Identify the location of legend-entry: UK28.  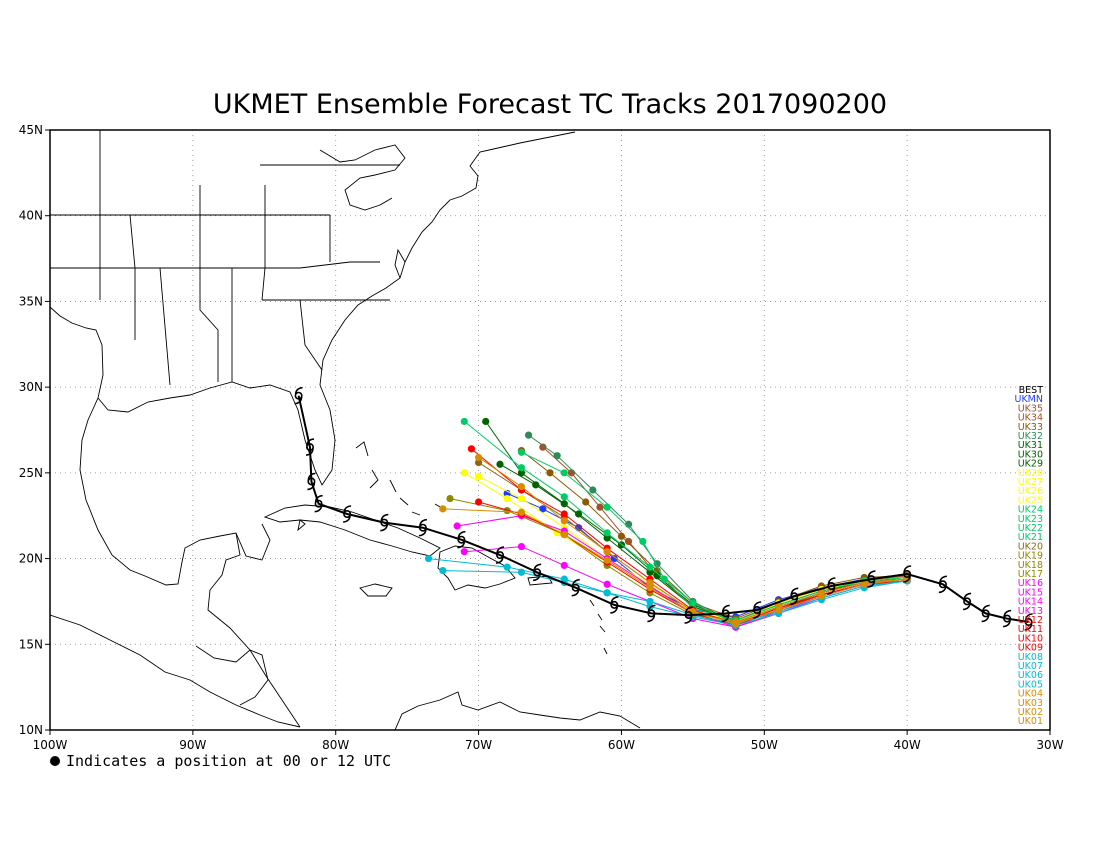
(1030, 473).